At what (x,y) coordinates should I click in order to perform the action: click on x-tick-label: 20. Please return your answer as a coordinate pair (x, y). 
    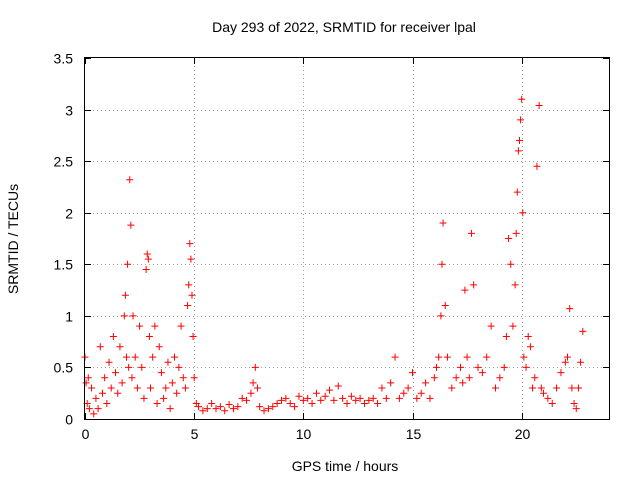
    Looking at the image, I should click on (523, 434).